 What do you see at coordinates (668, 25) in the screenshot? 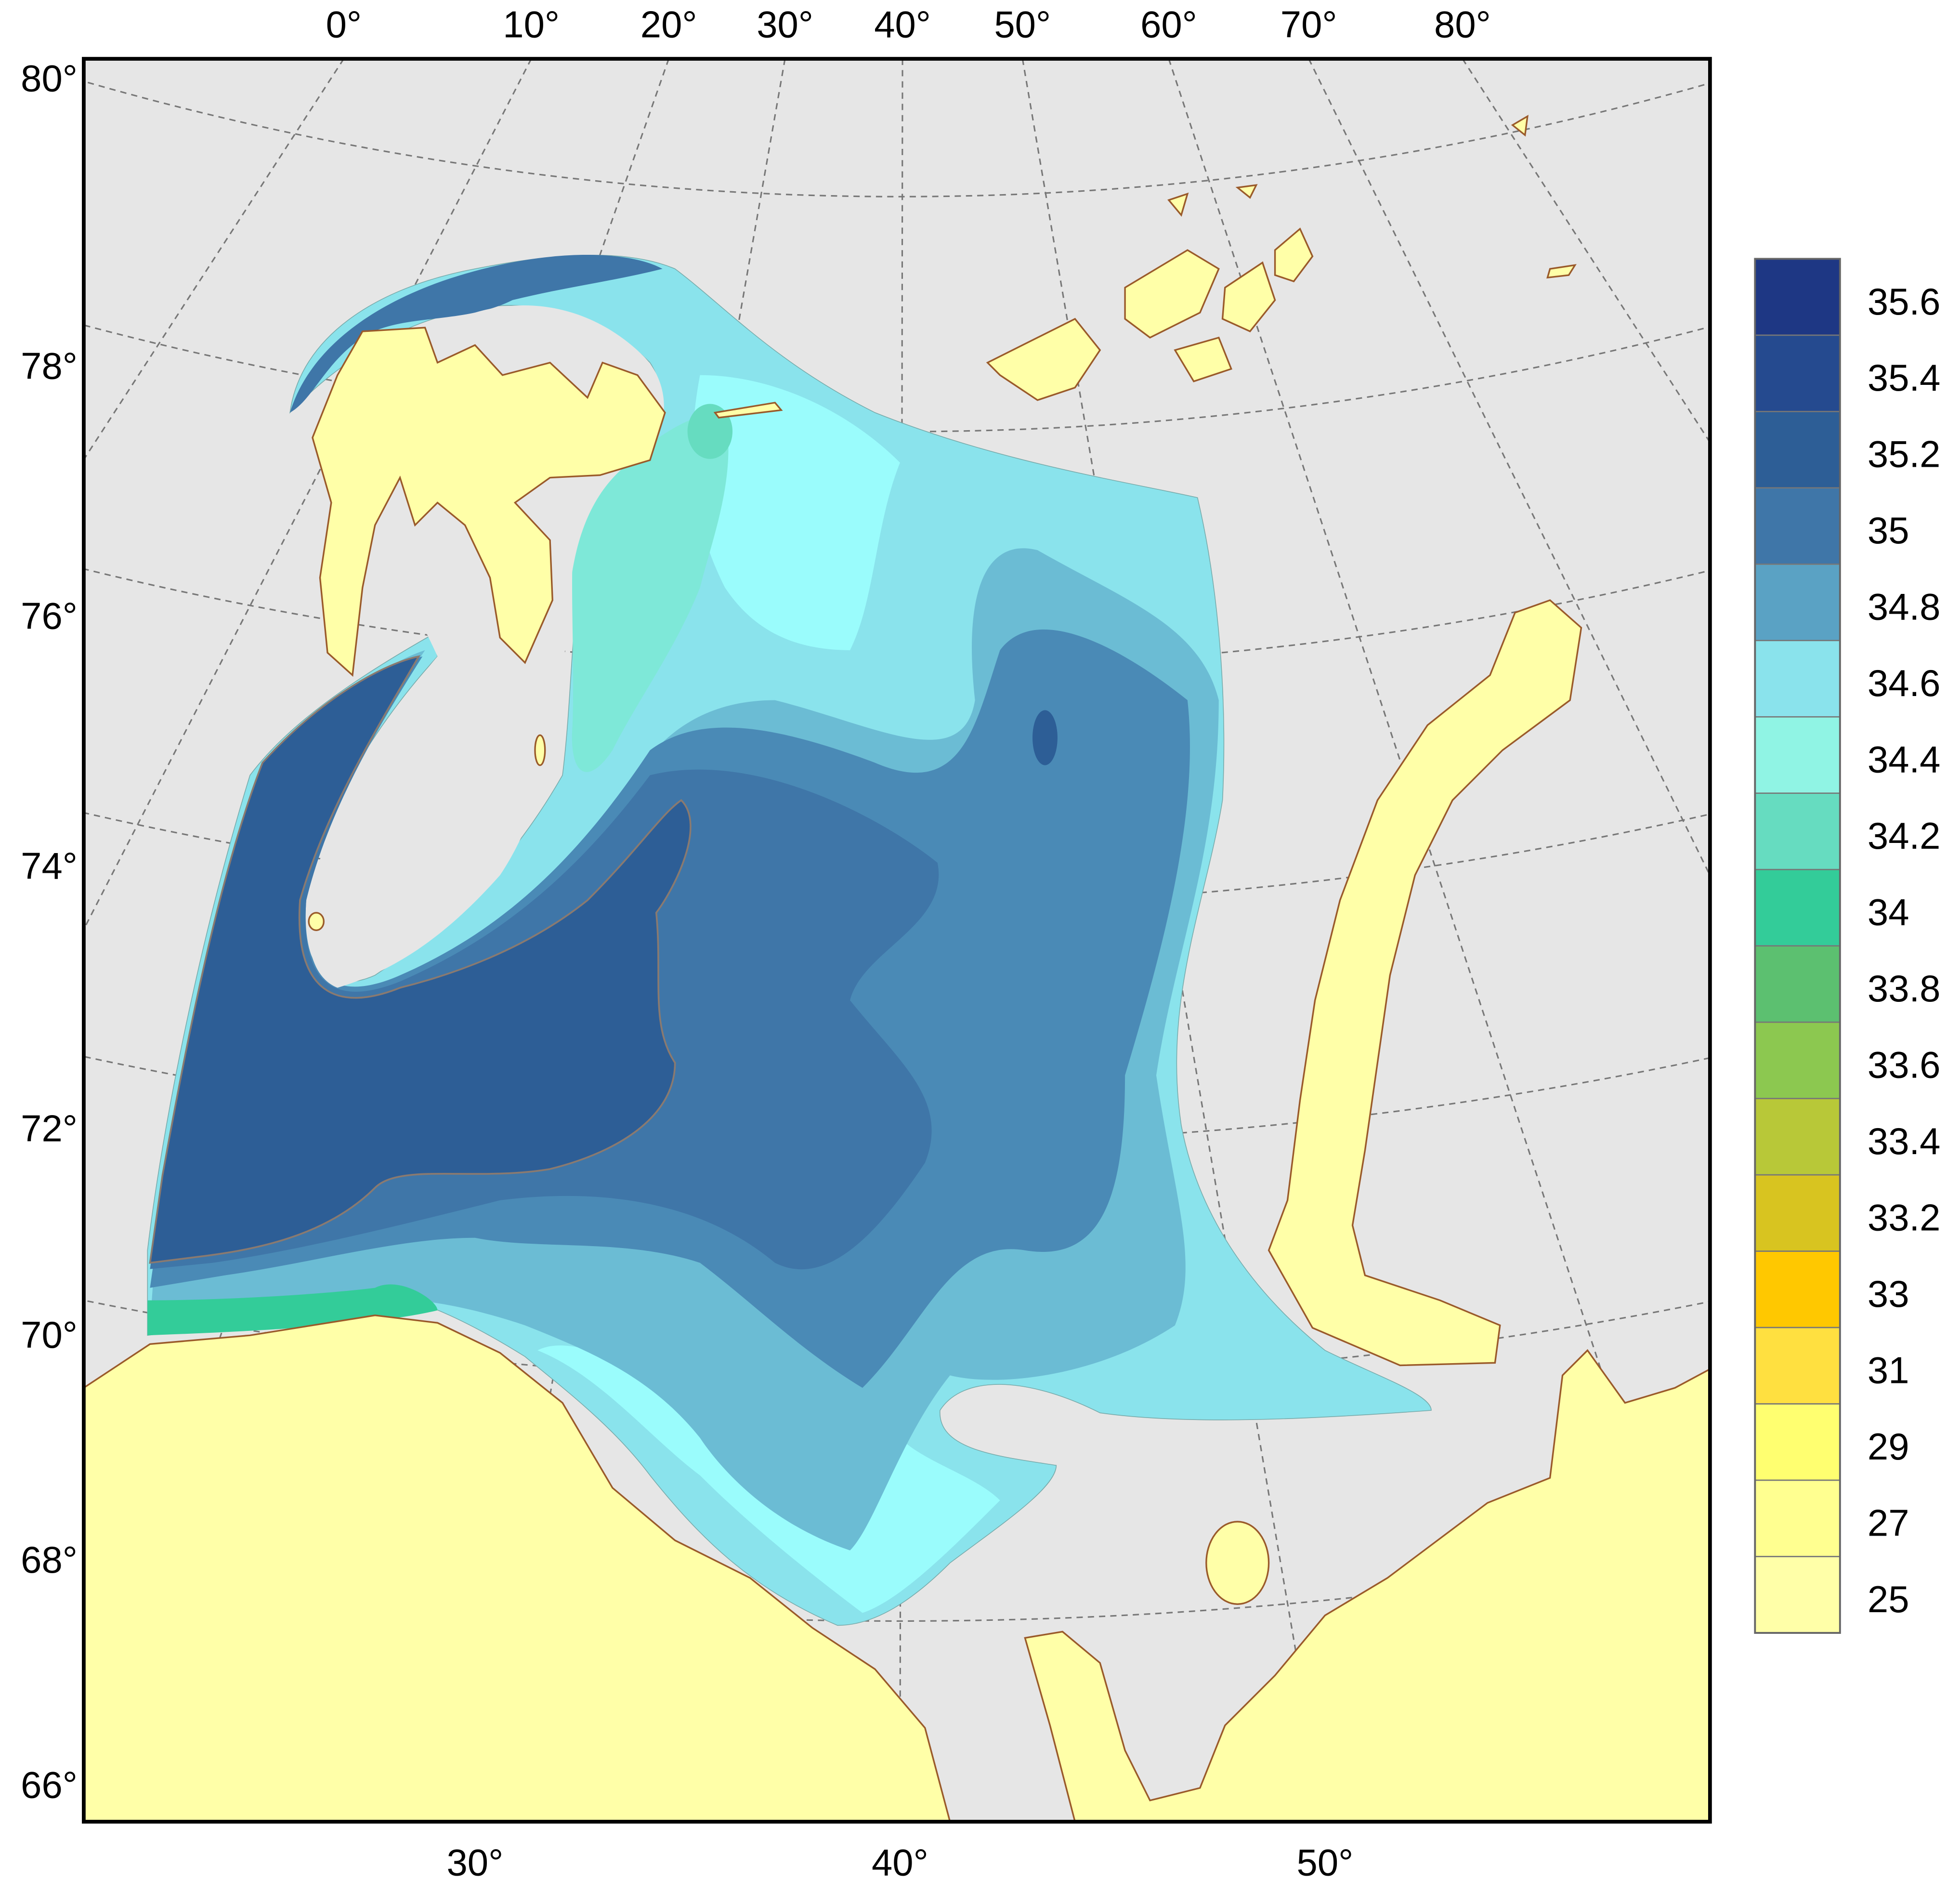
I see `top-longitude-label: 20°` at bounding box center [668, 25].